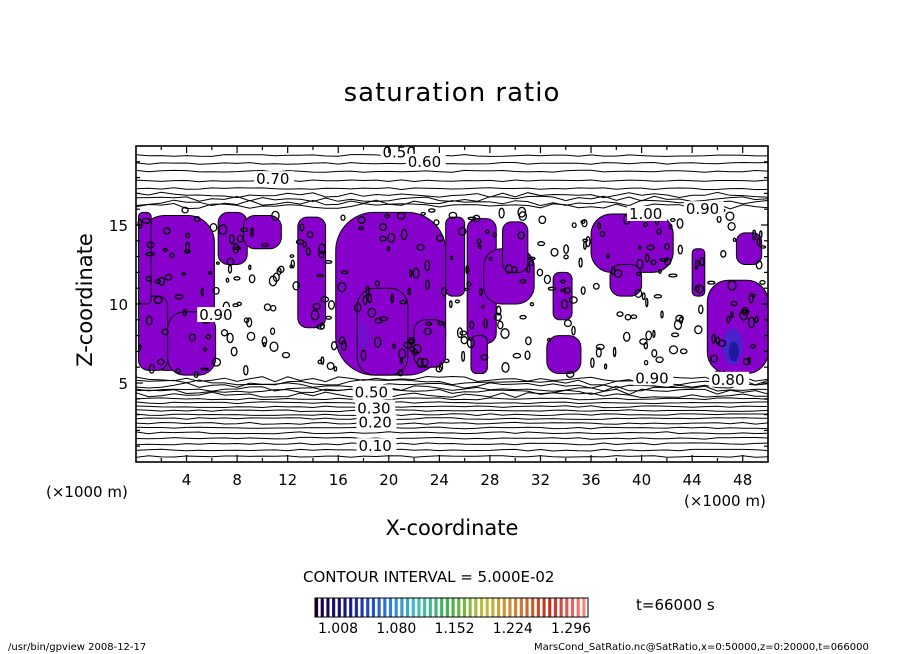  I want to click on chart-title: saturation ratio, so click(452, 93).